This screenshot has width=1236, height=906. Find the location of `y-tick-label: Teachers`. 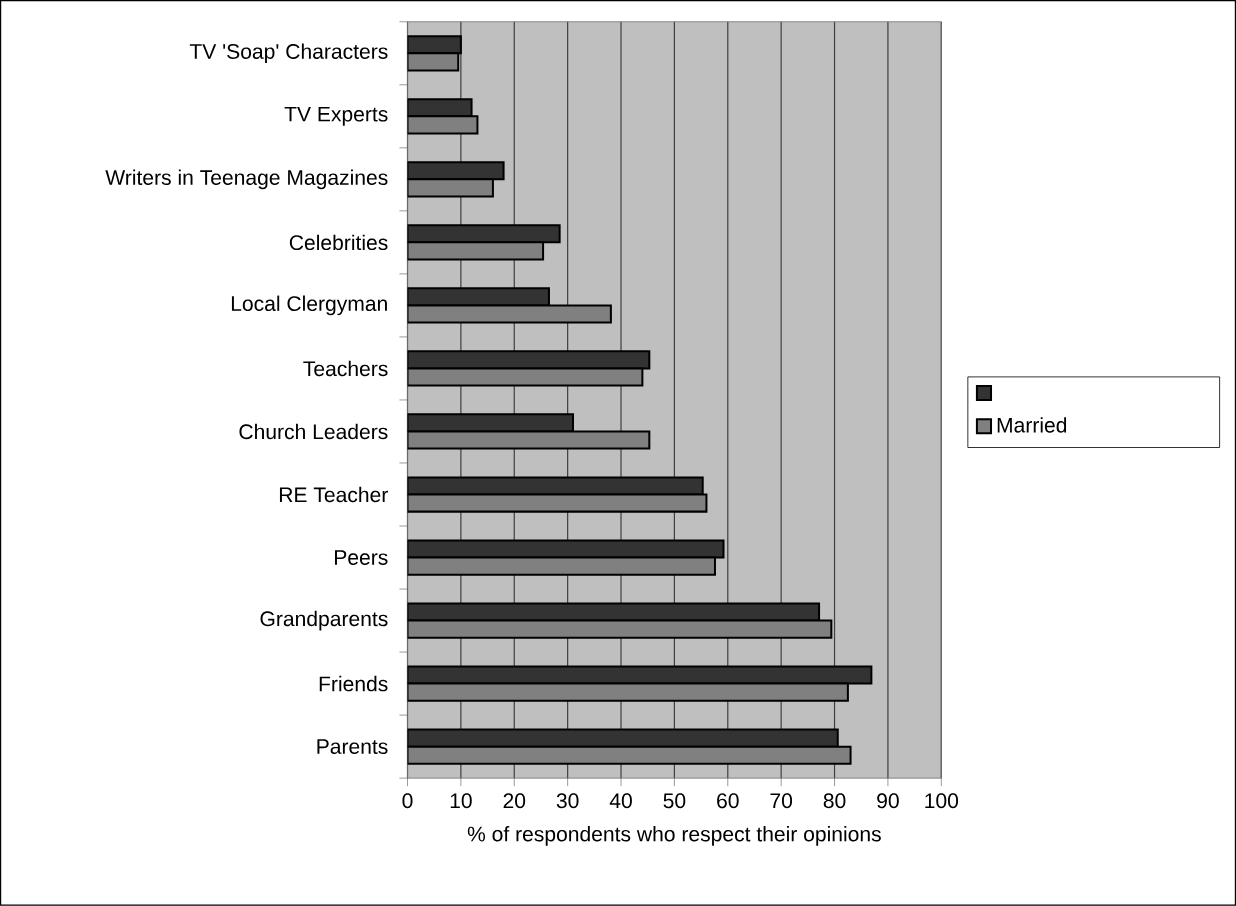

y-tick-label: Teachers is located at coordinates (345, 368).